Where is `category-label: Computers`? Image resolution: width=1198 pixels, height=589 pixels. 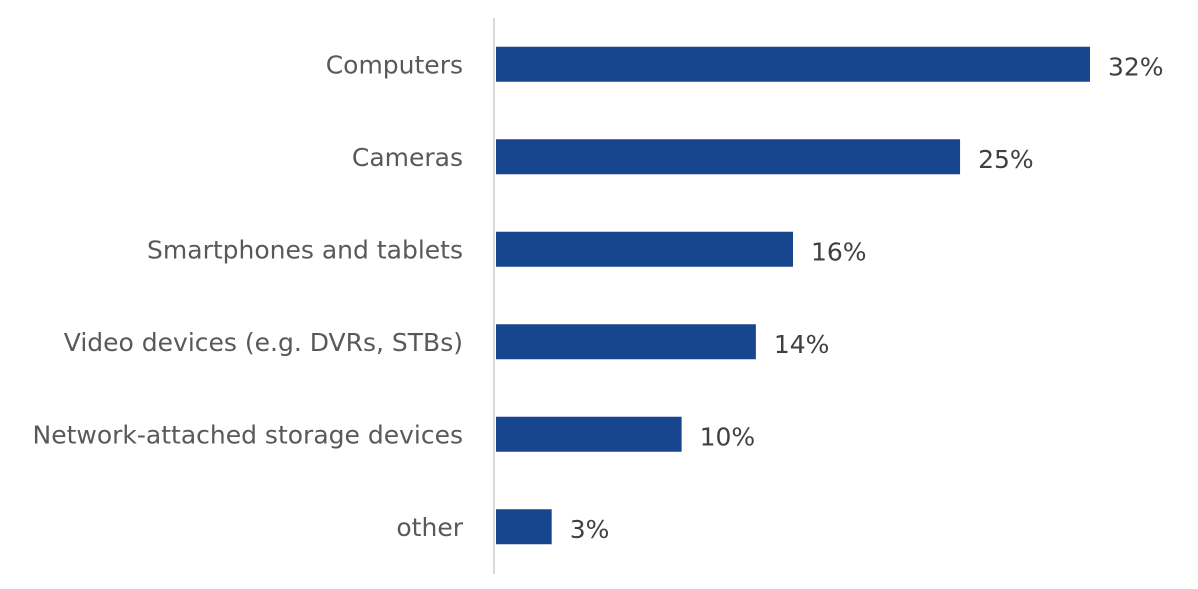 category-label: Computers is located at coordinates (394, 64).